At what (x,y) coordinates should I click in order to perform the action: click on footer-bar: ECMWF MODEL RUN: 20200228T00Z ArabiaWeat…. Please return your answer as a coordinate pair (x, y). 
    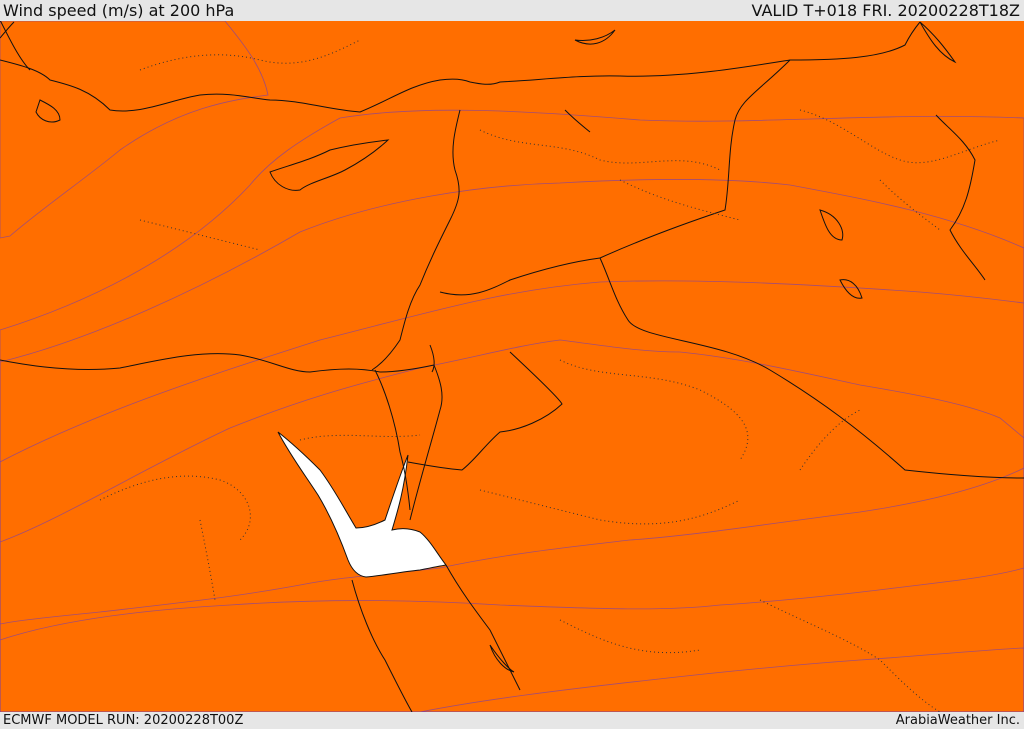
    Looking at the image, I should click on (512, 720).